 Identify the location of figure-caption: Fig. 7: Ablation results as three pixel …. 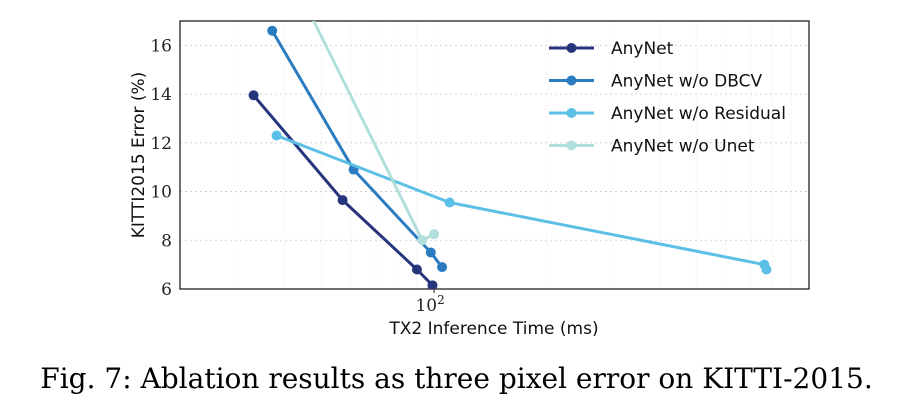
(456, 378).